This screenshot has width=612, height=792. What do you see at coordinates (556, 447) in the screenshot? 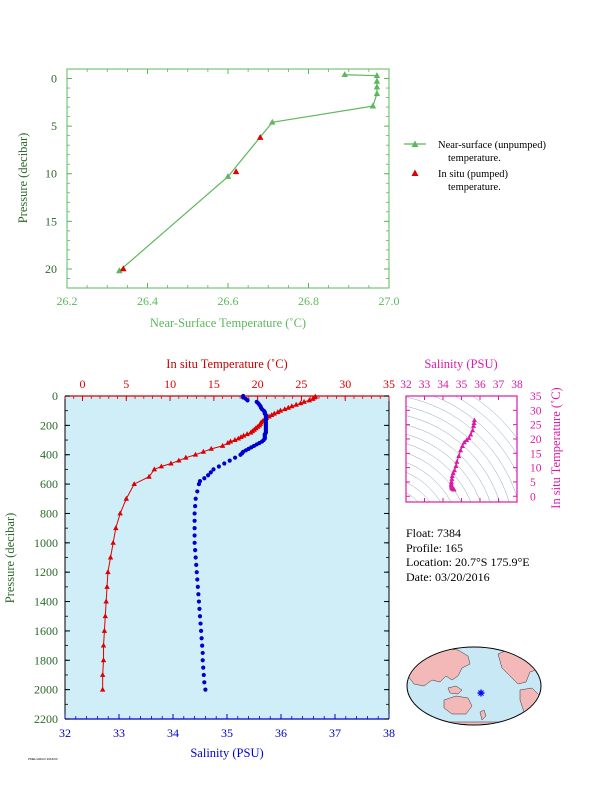
I see `ts-y-axis-label: In situ Temperature (˚C)` at bounding box center [556, 447].